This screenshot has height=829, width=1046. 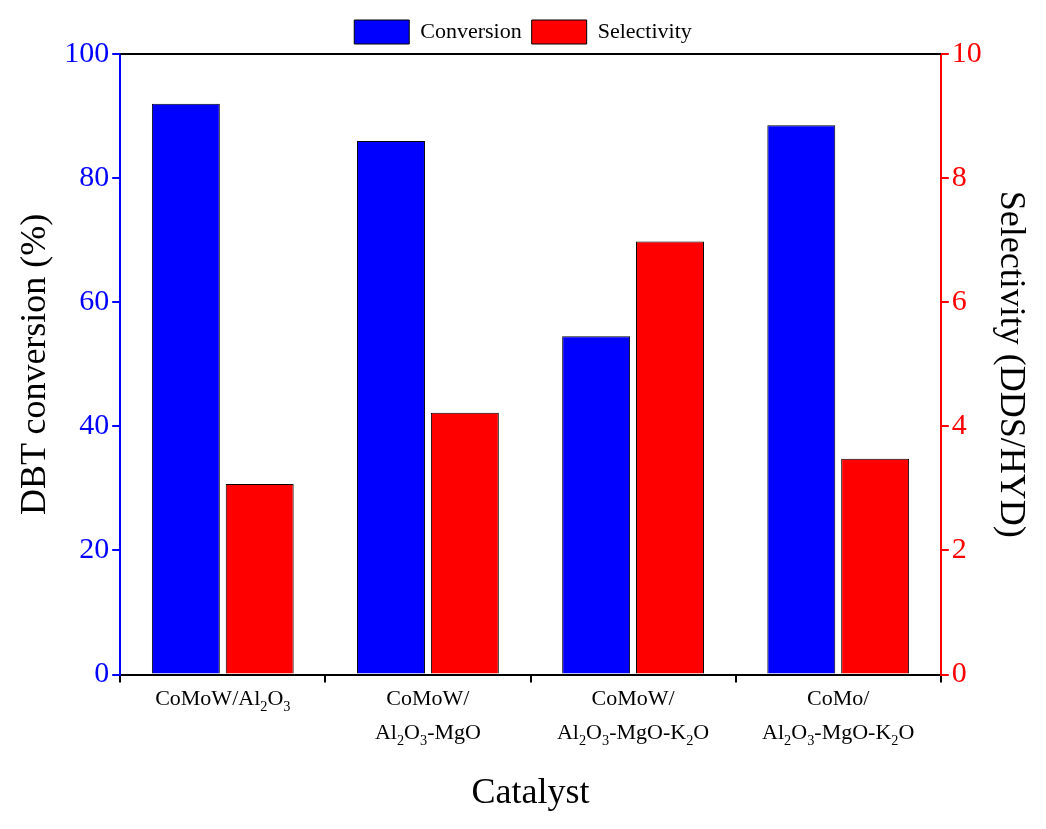 What do you see at coordinates (94, 548) in the screenshot?
I see `y-tick-label: 20` at bounding box center [94, 548].